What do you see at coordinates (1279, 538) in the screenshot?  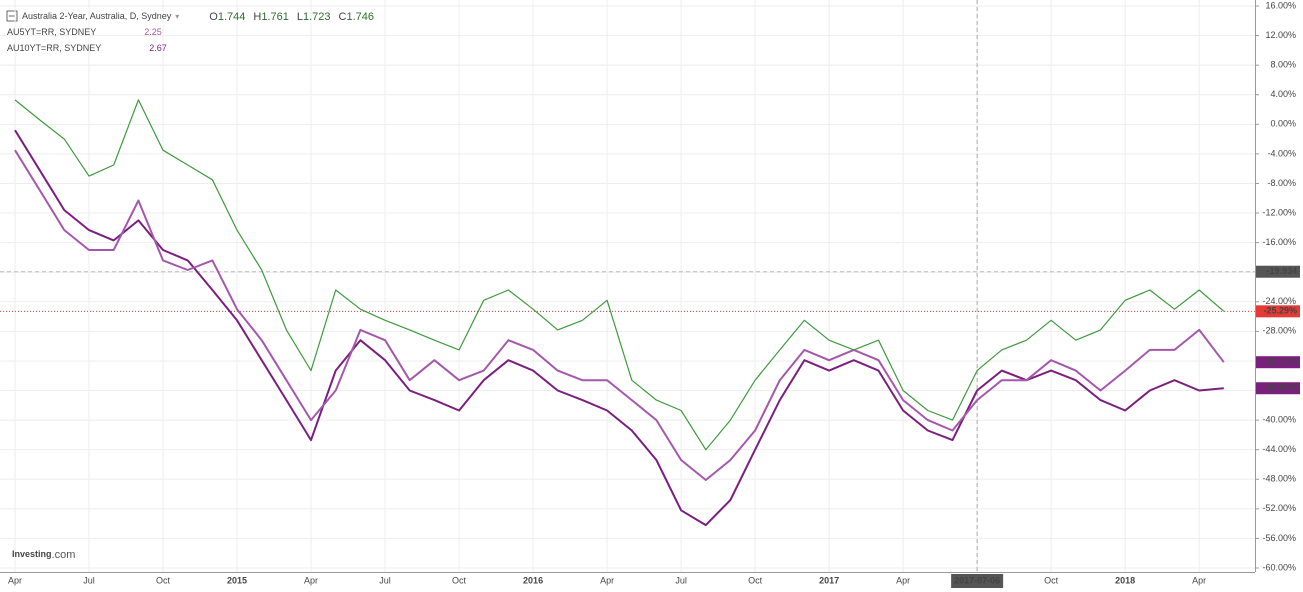 I see `y-tick-label: -56.00%` at bounding box center [1279, 538].